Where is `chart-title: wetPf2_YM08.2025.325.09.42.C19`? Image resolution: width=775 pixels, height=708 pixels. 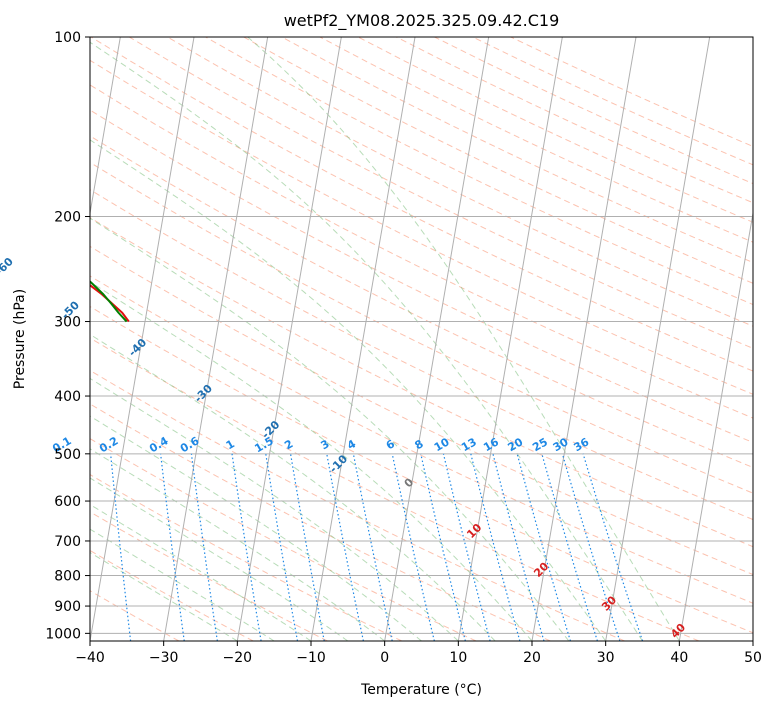
chart-title: wetPf2_YM08.2025.325.09.42.C19 is located at coordinates (422, 21).